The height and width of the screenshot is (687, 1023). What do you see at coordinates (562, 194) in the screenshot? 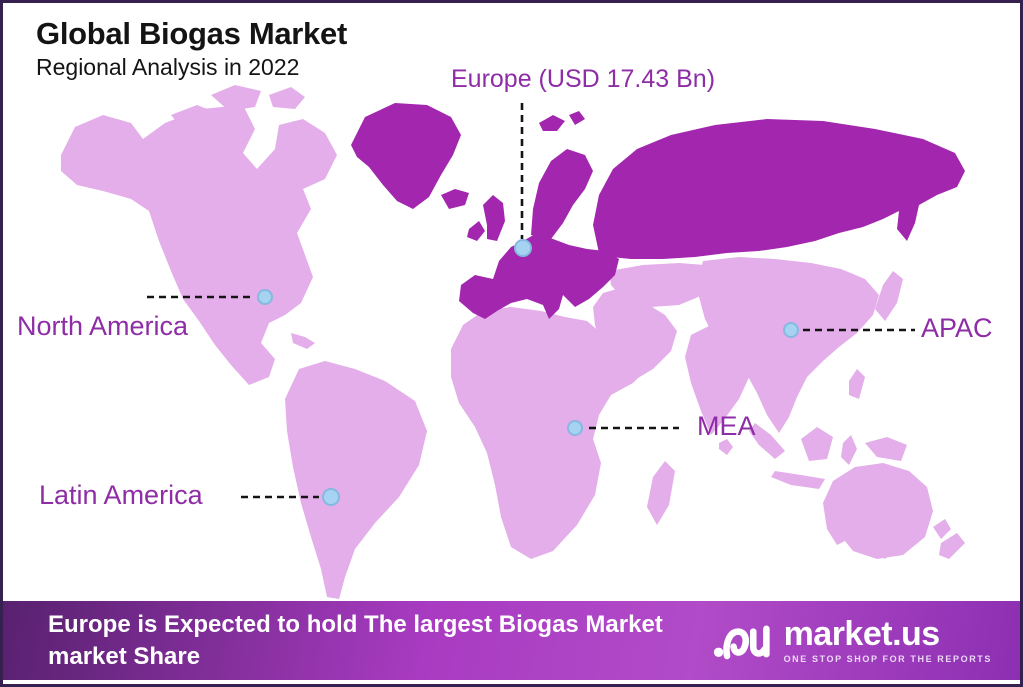
I see `region-shape-scandinavia` at bounding box center [562, 194].